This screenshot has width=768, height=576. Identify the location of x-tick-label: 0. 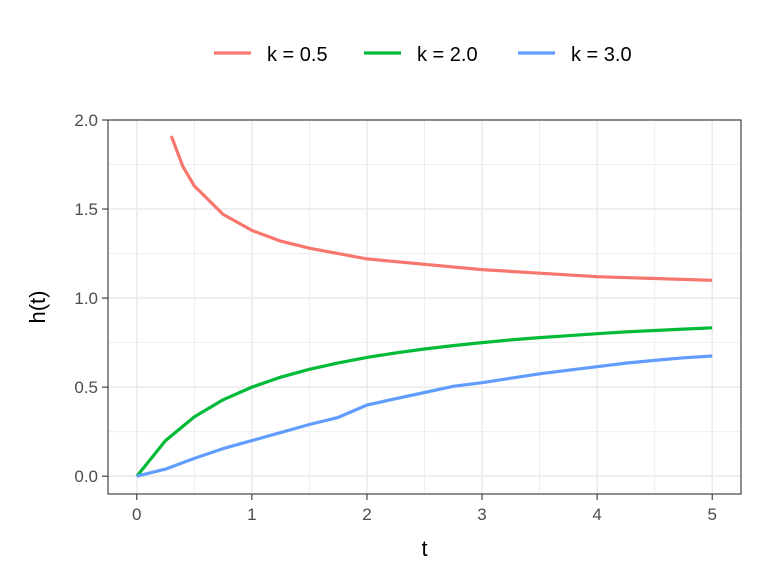
(136, 514).